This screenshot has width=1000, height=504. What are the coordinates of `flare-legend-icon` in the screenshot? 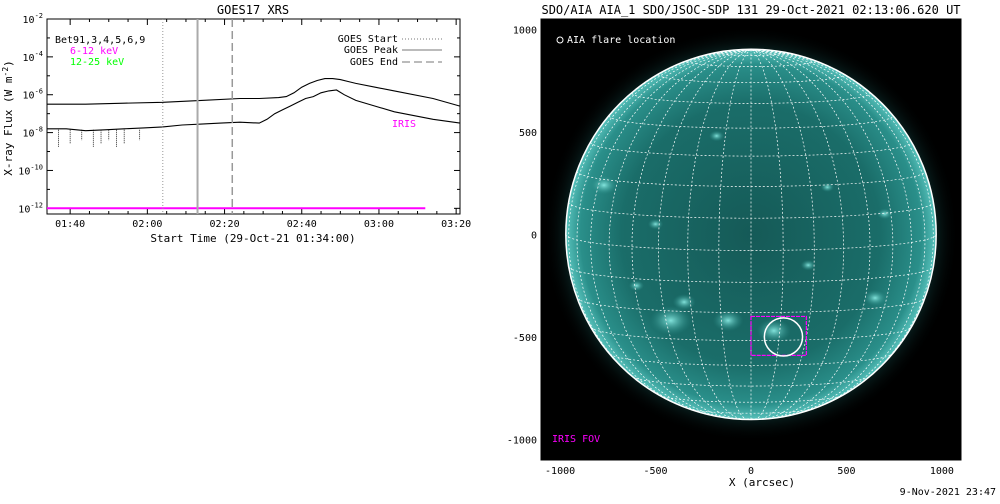 It's located at (560, 40).